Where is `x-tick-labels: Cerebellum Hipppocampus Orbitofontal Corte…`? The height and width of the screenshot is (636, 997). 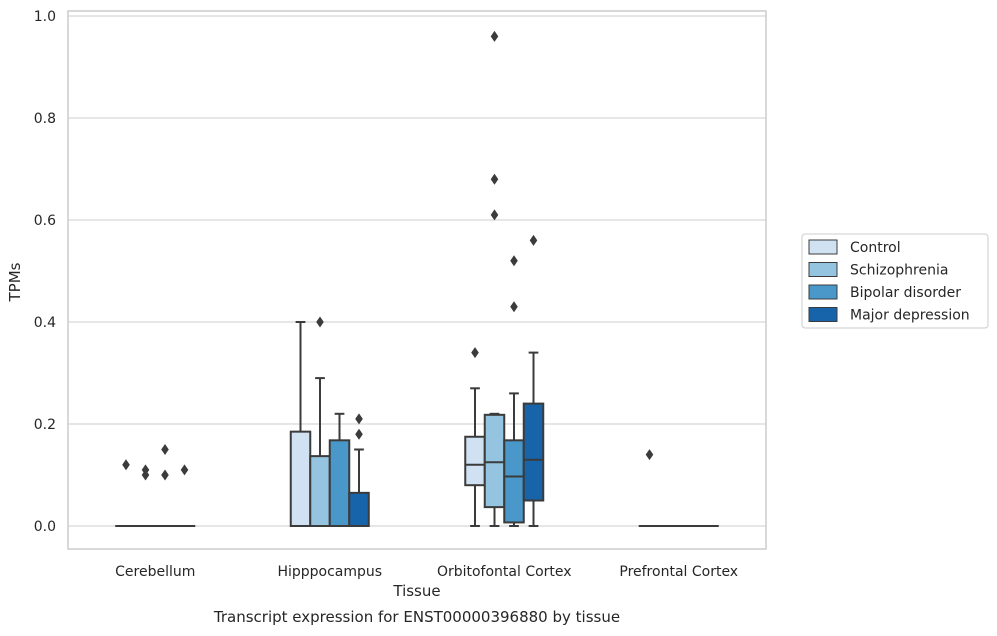
x-tick-labels: Cerebellum Hipppocampus Orbitofontal Corte… is located at coordinates (426, 572).